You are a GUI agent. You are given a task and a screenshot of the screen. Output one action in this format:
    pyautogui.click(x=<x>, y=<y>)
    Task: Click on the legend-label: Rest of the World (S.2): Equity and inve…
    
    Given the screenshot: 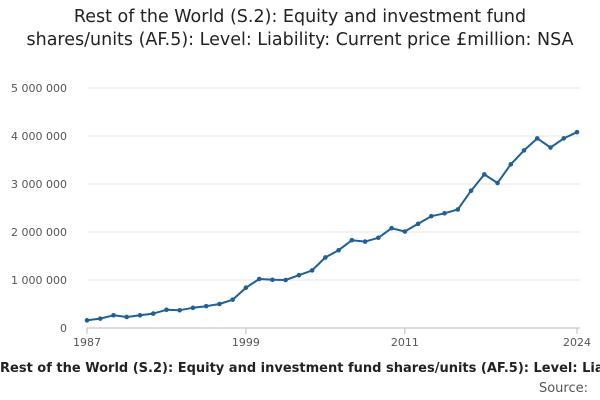 What is the action you would take?
    pyautogui.click(x=300, y=368)
    